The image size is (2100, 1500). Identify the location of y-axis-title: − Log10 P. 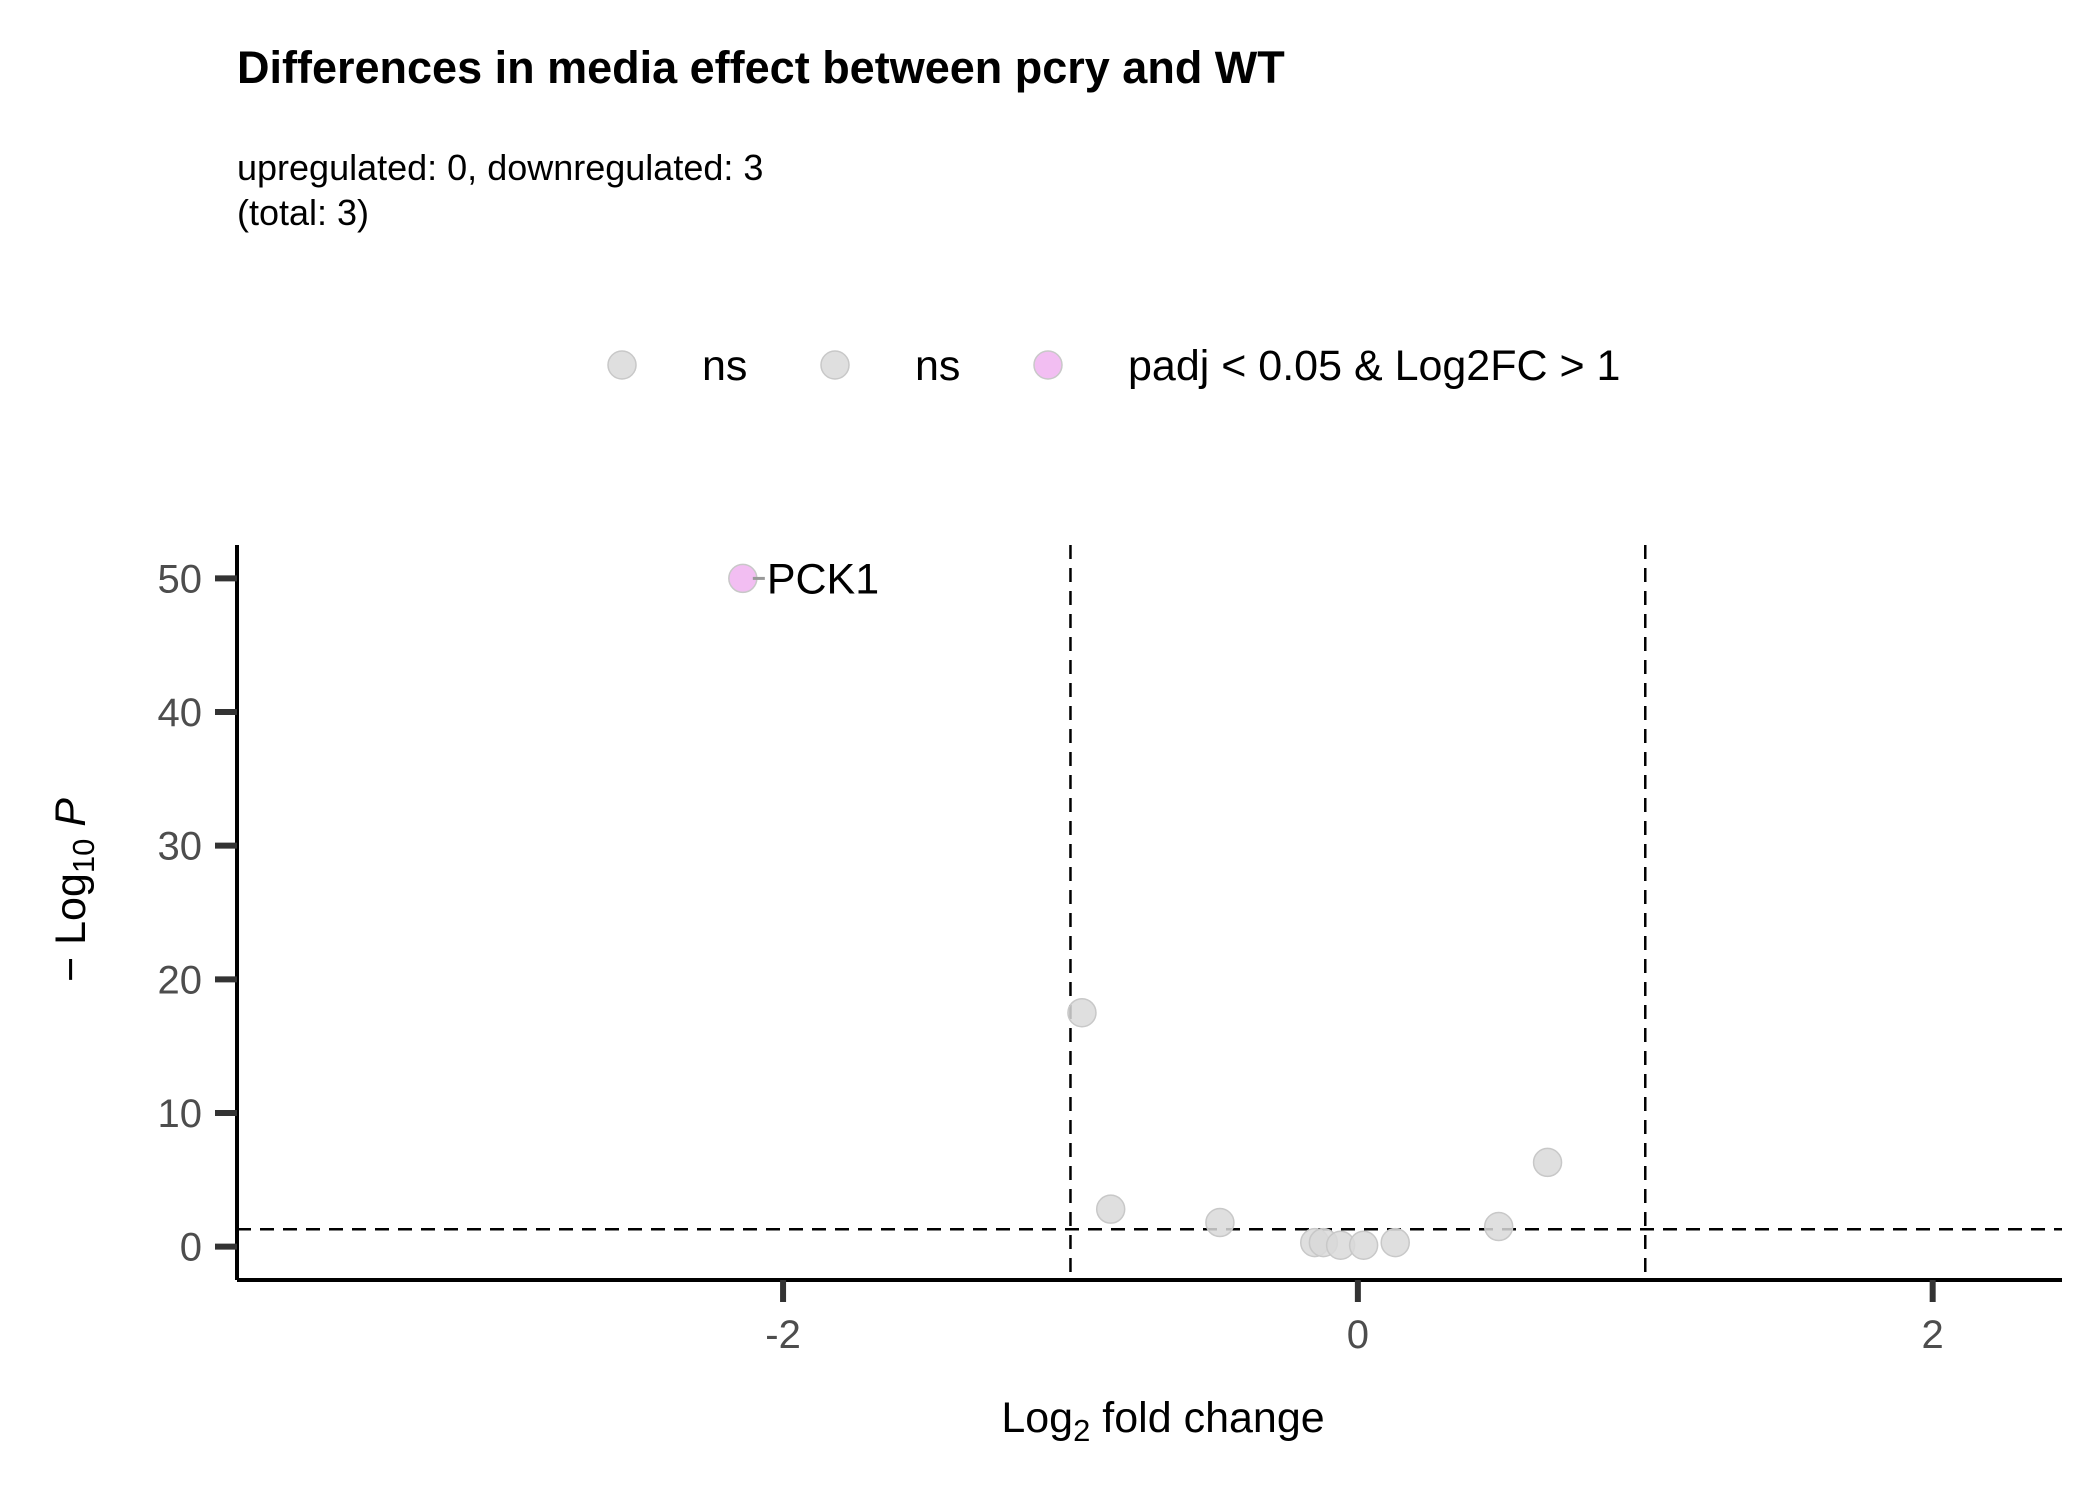
(74, 890).